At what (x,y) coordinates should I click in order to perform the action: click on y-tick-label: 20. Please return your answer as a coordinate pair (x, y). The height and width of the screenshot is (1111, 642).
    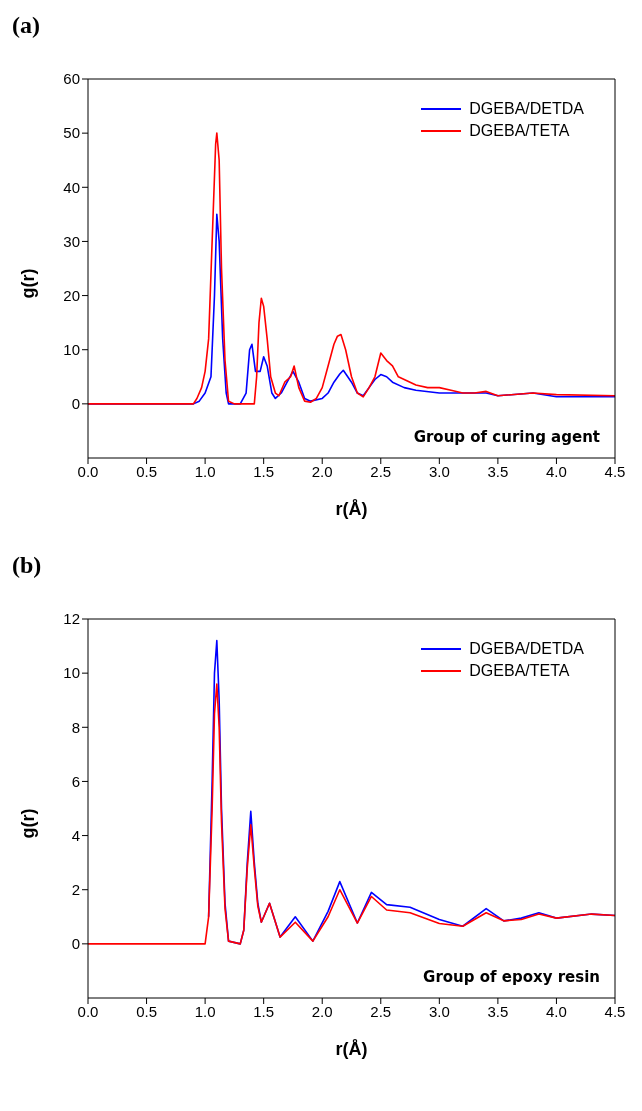
    Looking at the image, I should click on (71, 295).